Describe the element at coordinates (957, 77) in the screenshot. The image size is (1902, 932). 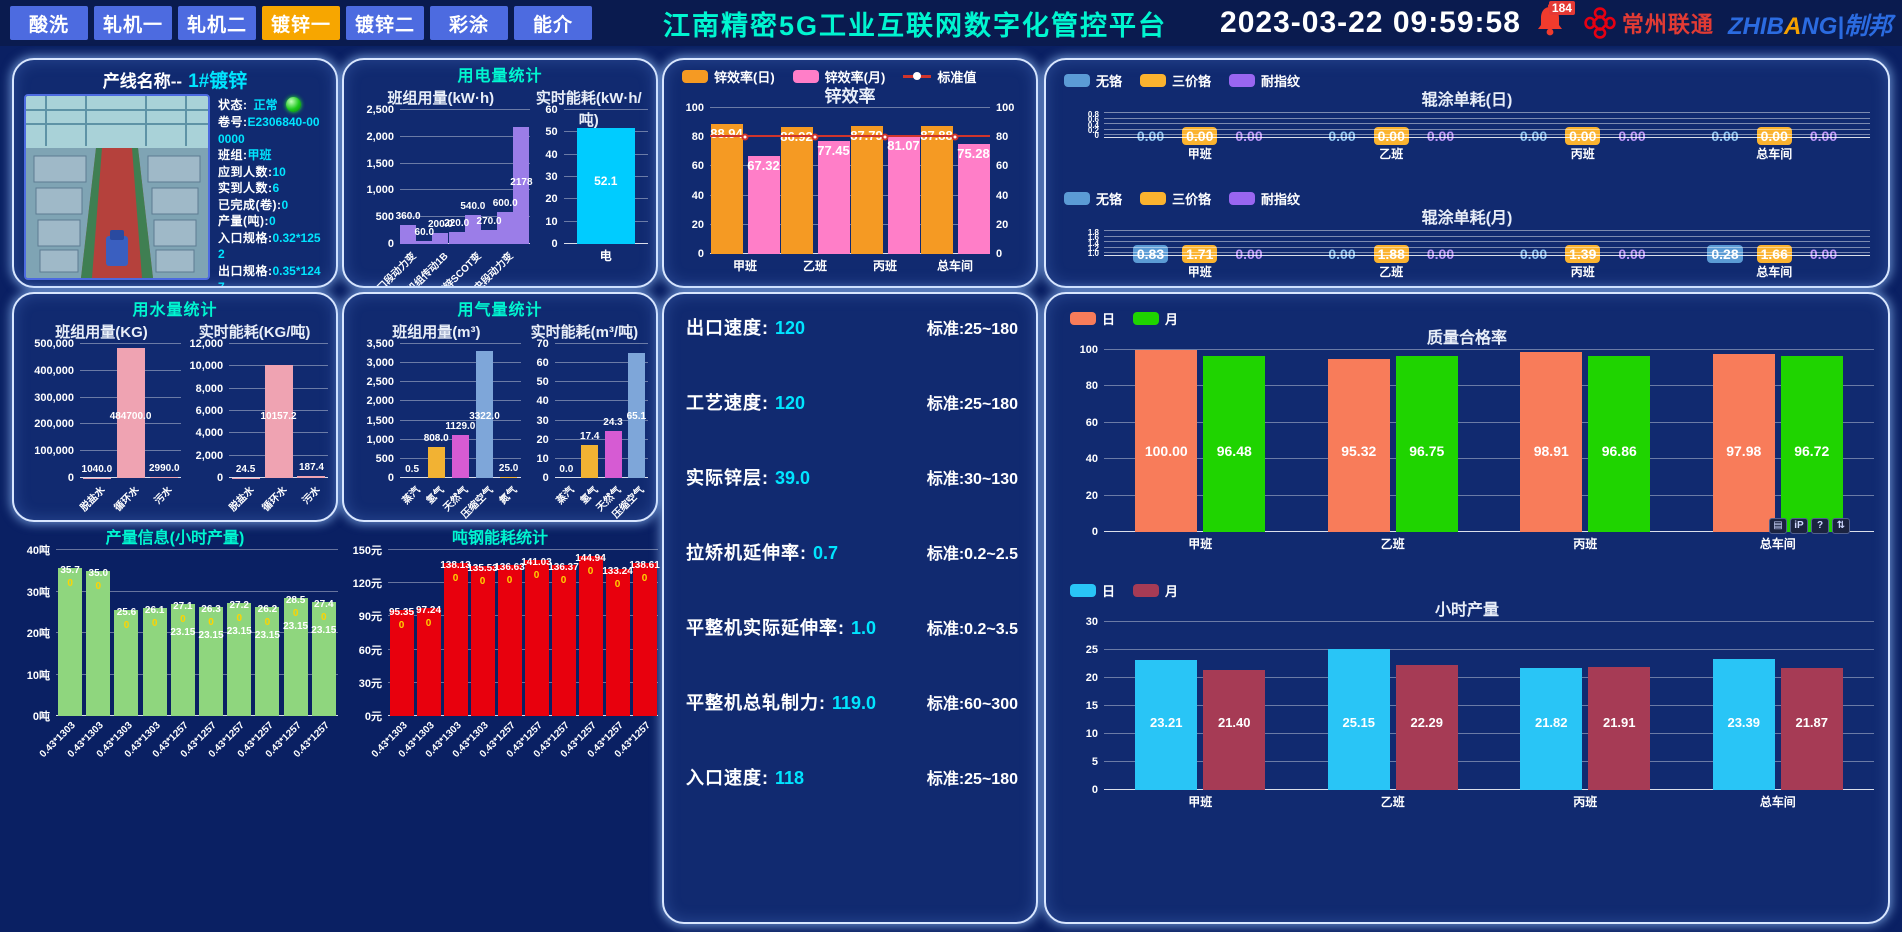
I see `legend-label: 标准值` at that location.